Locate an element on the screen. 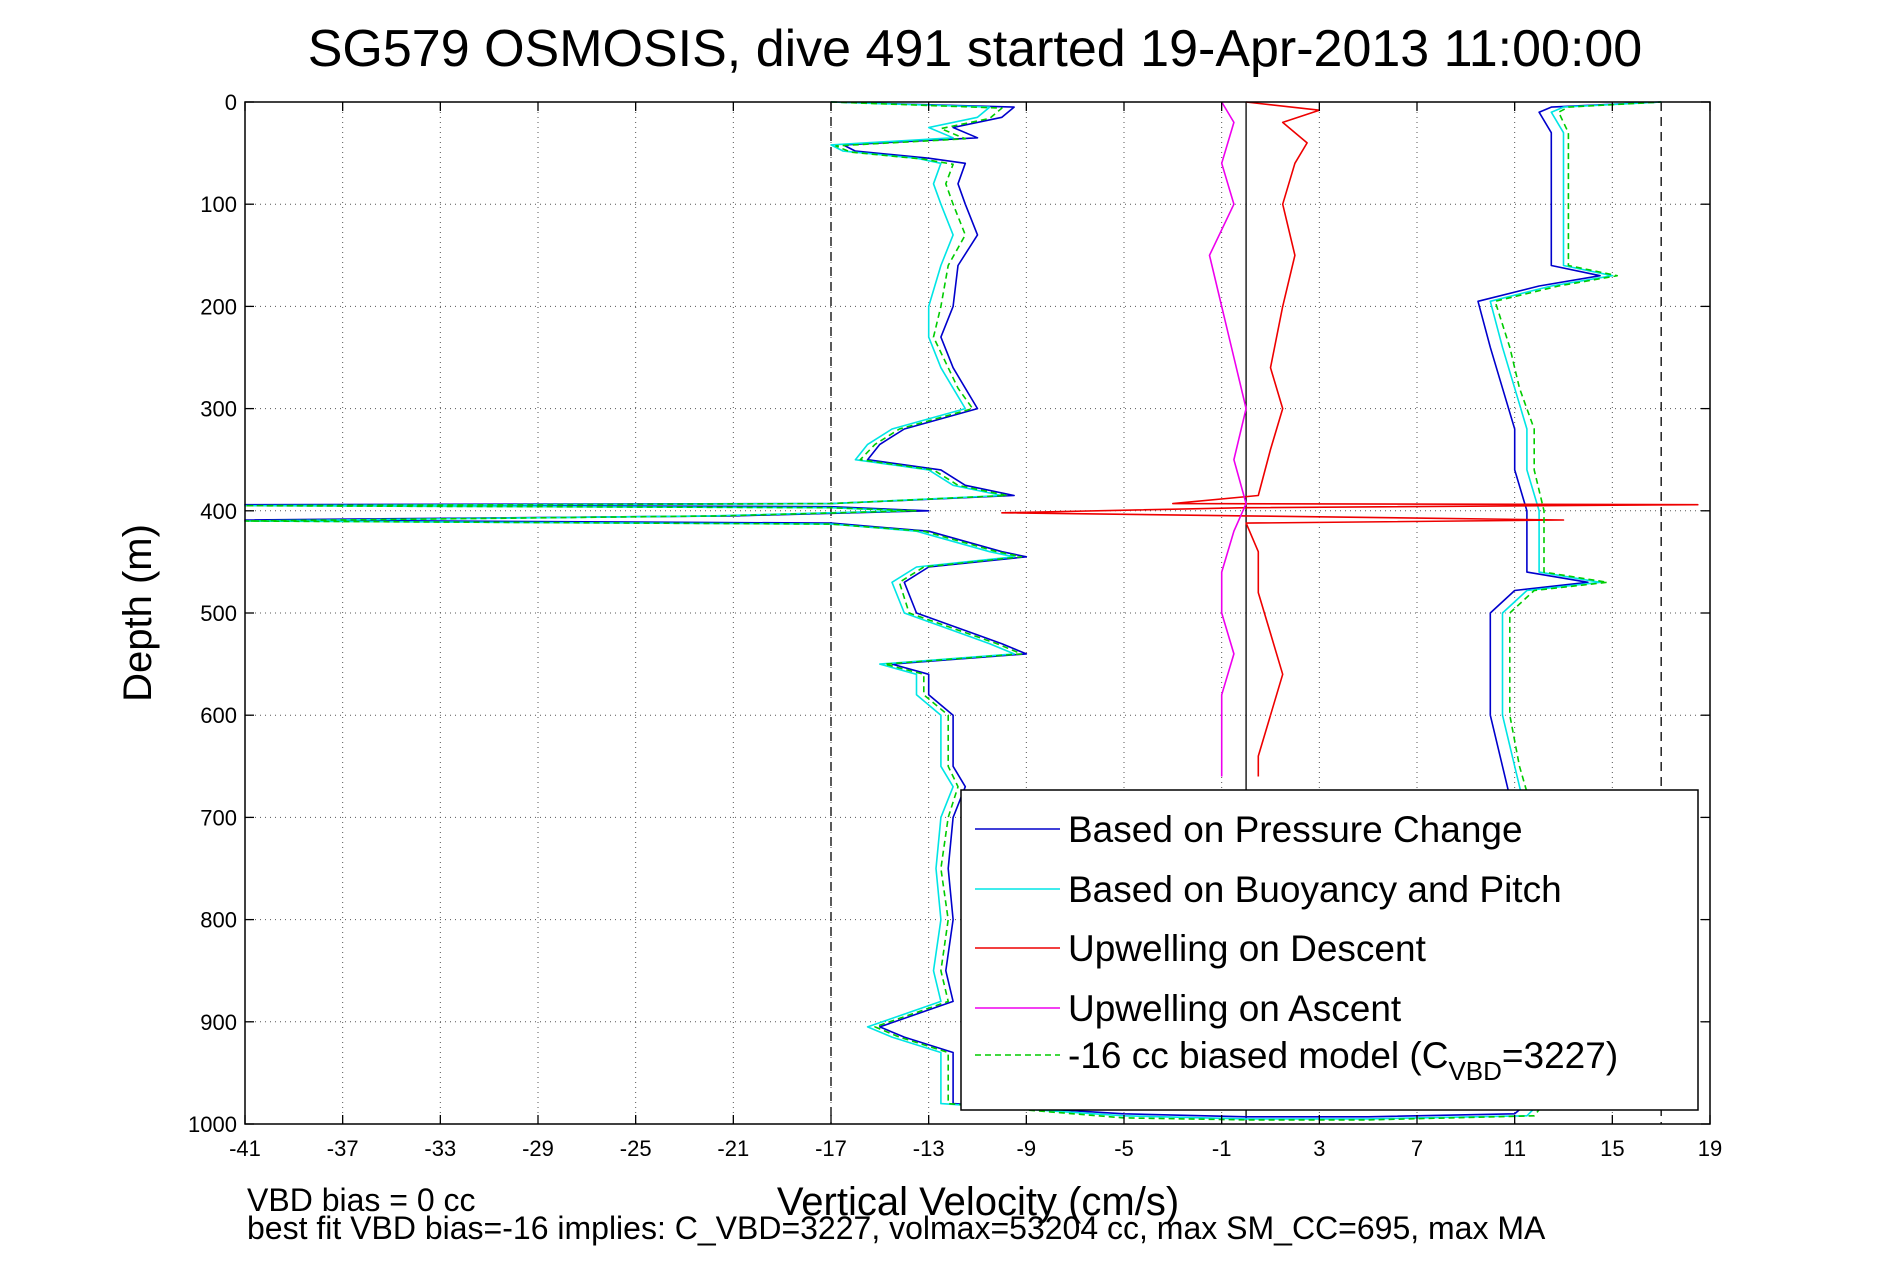 This screenshot has width=1891, height=1262. x-tick-label: -41 is located at coordinates (245, 1148).